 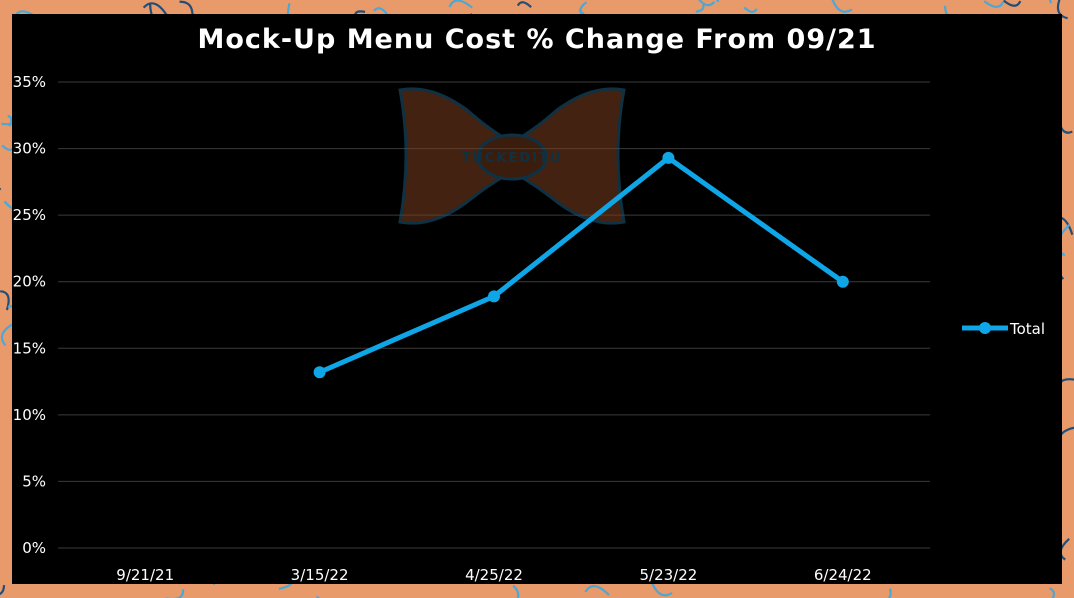 What do you see at coordinates (985, 328) in the screenshot?
I see `legend-marker` at bounding box center [985, 328].